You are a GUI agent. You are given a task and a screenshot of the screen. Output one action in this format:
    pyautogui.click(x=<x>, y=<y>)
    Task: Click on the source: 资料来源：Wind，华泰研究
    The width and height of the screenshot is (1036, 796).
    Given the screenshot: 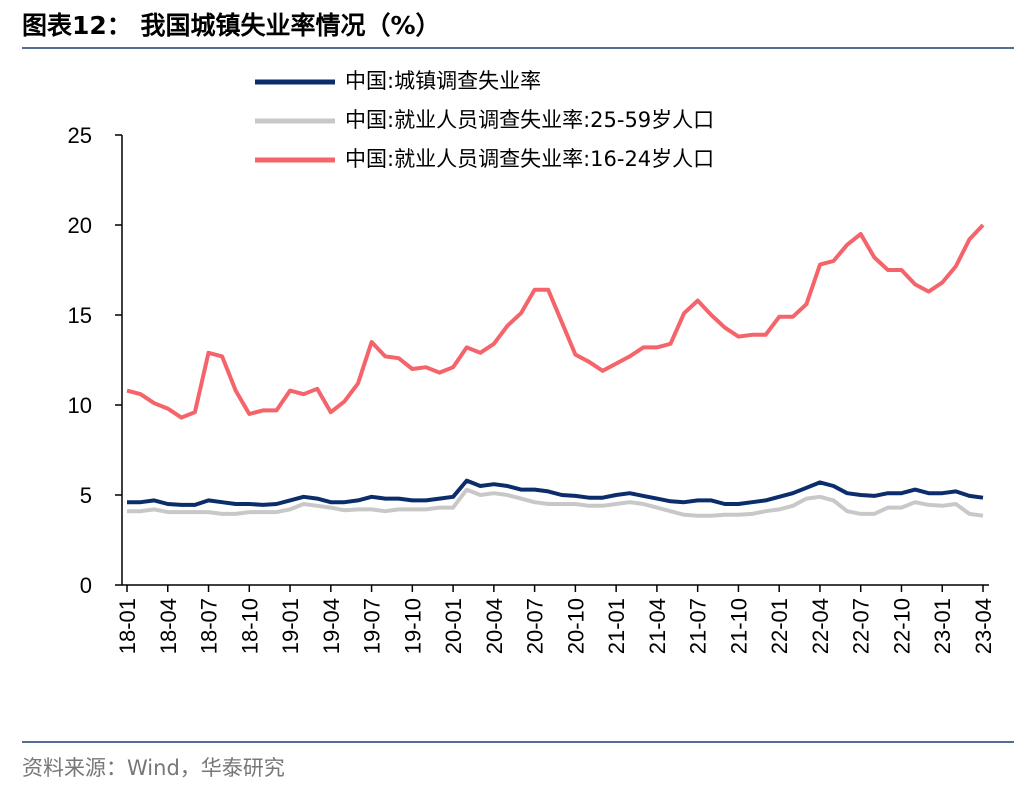 What is the action you would take?
    pyautogui.click(x=153, y=768)
    